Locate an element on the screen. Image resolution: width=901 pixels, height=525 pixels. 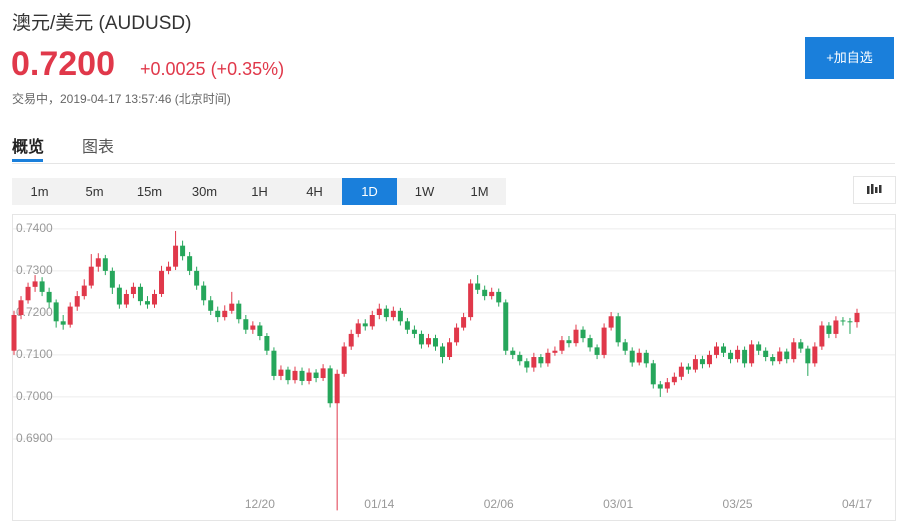
y-tick-label: 0.7400 is located at coordinates (34, 228).